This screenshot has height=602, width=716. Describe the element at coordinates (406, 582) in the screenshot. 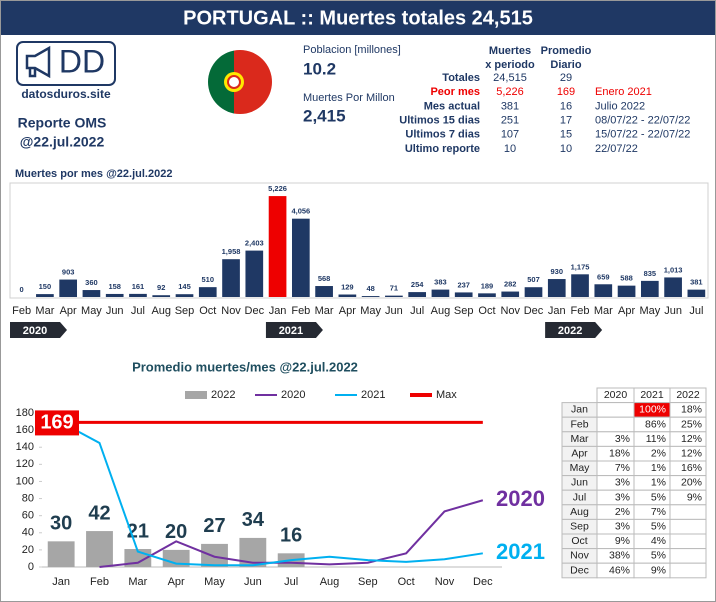

I see `x-tick-label: Oct` at that location.